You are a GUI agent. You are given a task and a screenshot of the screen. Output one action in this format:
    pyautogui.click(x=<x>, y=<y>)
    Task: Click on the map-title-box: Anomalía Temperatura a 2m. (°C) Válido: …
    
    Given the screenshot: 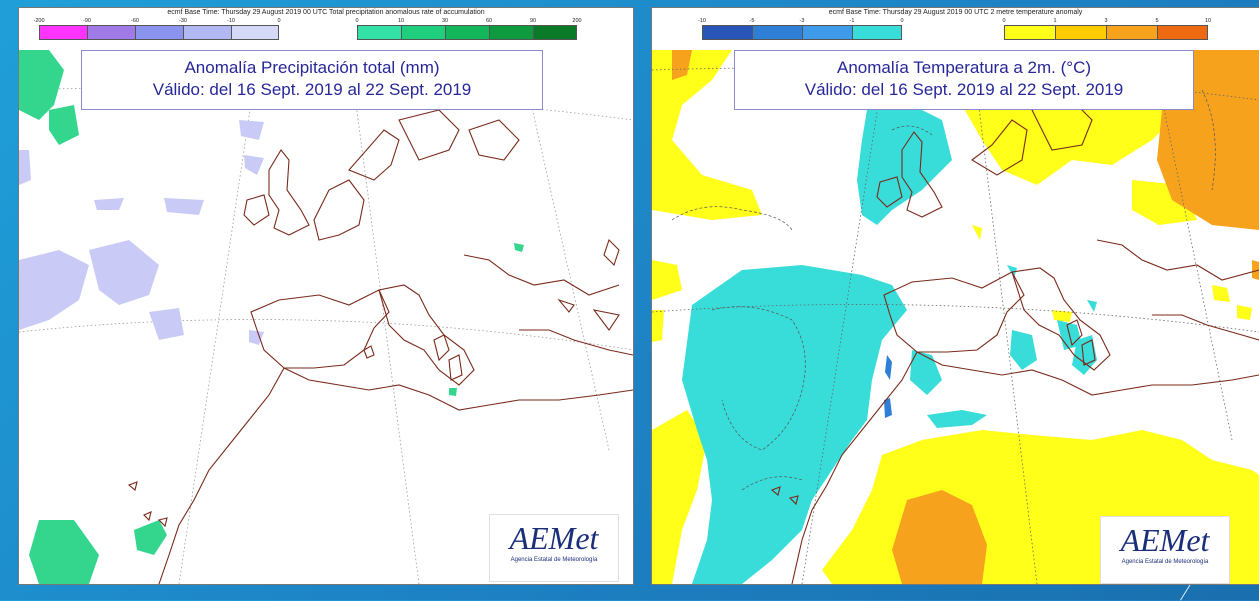 What is the action you would take?
    pyautogui.click(x=964, y=80)
    